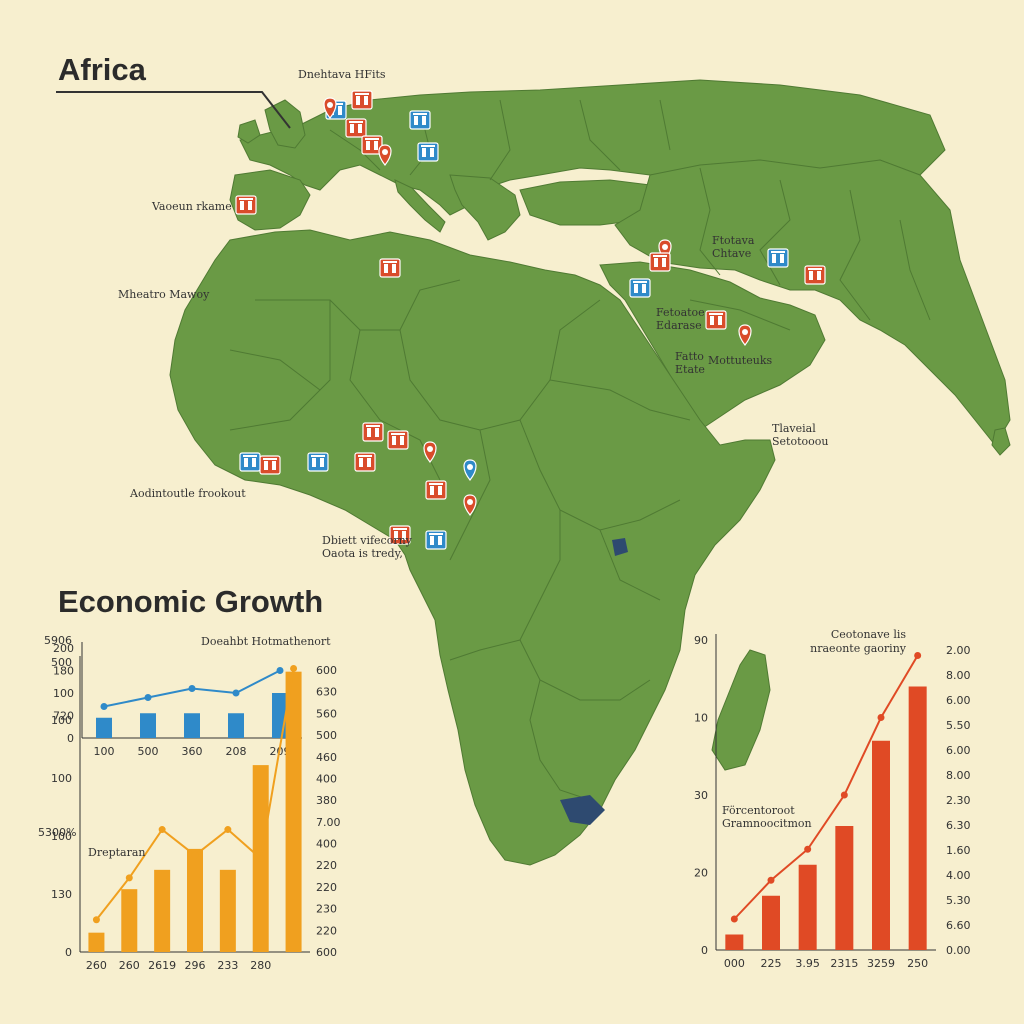 Image resolution: width=1024 pixels, height=1024 pixels. Describe the element at coordinates (958, 850) in the screenshot. I see `y2-tick-label: 1.60` at that location.